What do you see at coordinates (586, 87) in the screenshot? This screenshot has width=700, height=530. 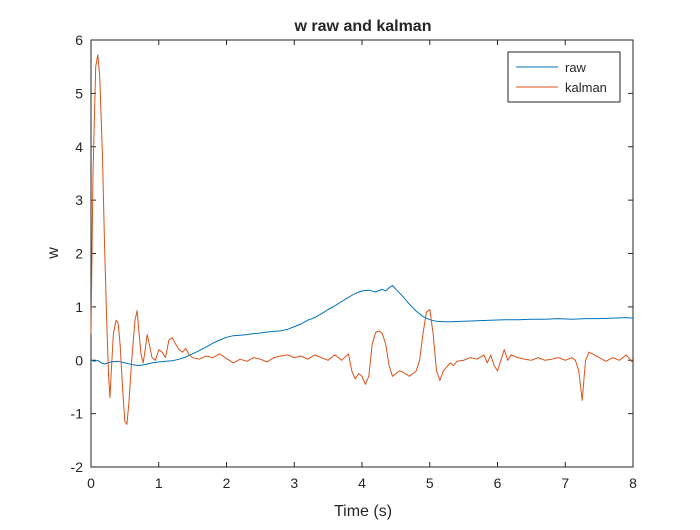 I see `legend-label-kalman: kalman` at bounding box center [586, 87].